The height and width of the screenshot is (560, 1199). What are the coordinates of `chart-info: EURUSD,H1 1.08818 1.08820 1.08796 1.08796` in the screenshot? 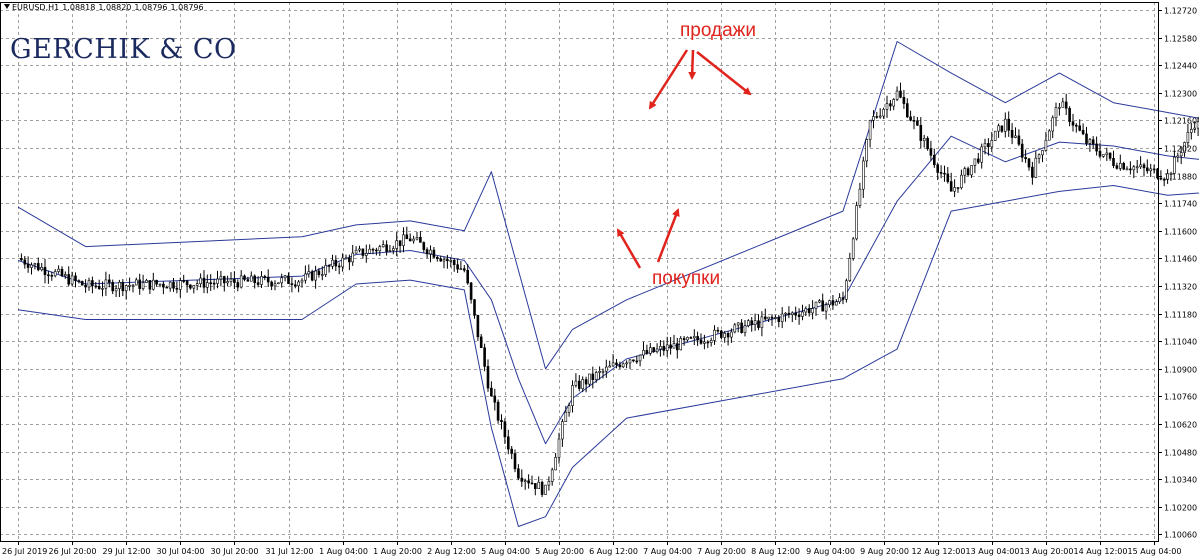 It's located at (105, 7).